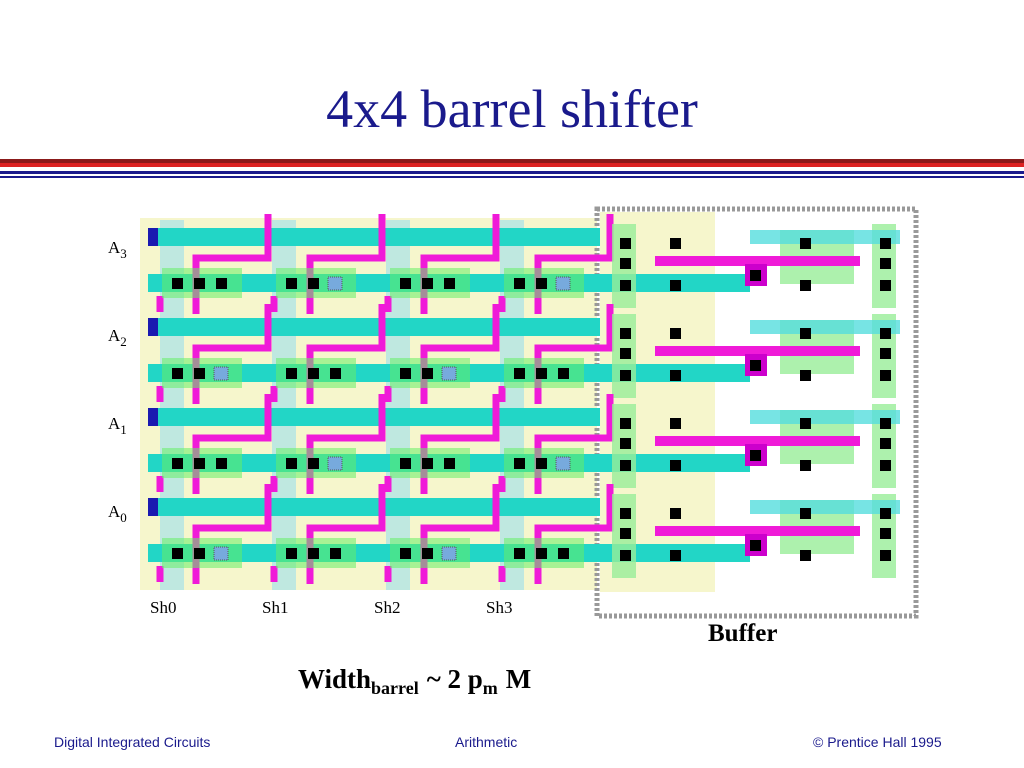  Describe the element at coordinates (743, 633) in the screenshot. I see `buffer-label: Buffer` at that location.